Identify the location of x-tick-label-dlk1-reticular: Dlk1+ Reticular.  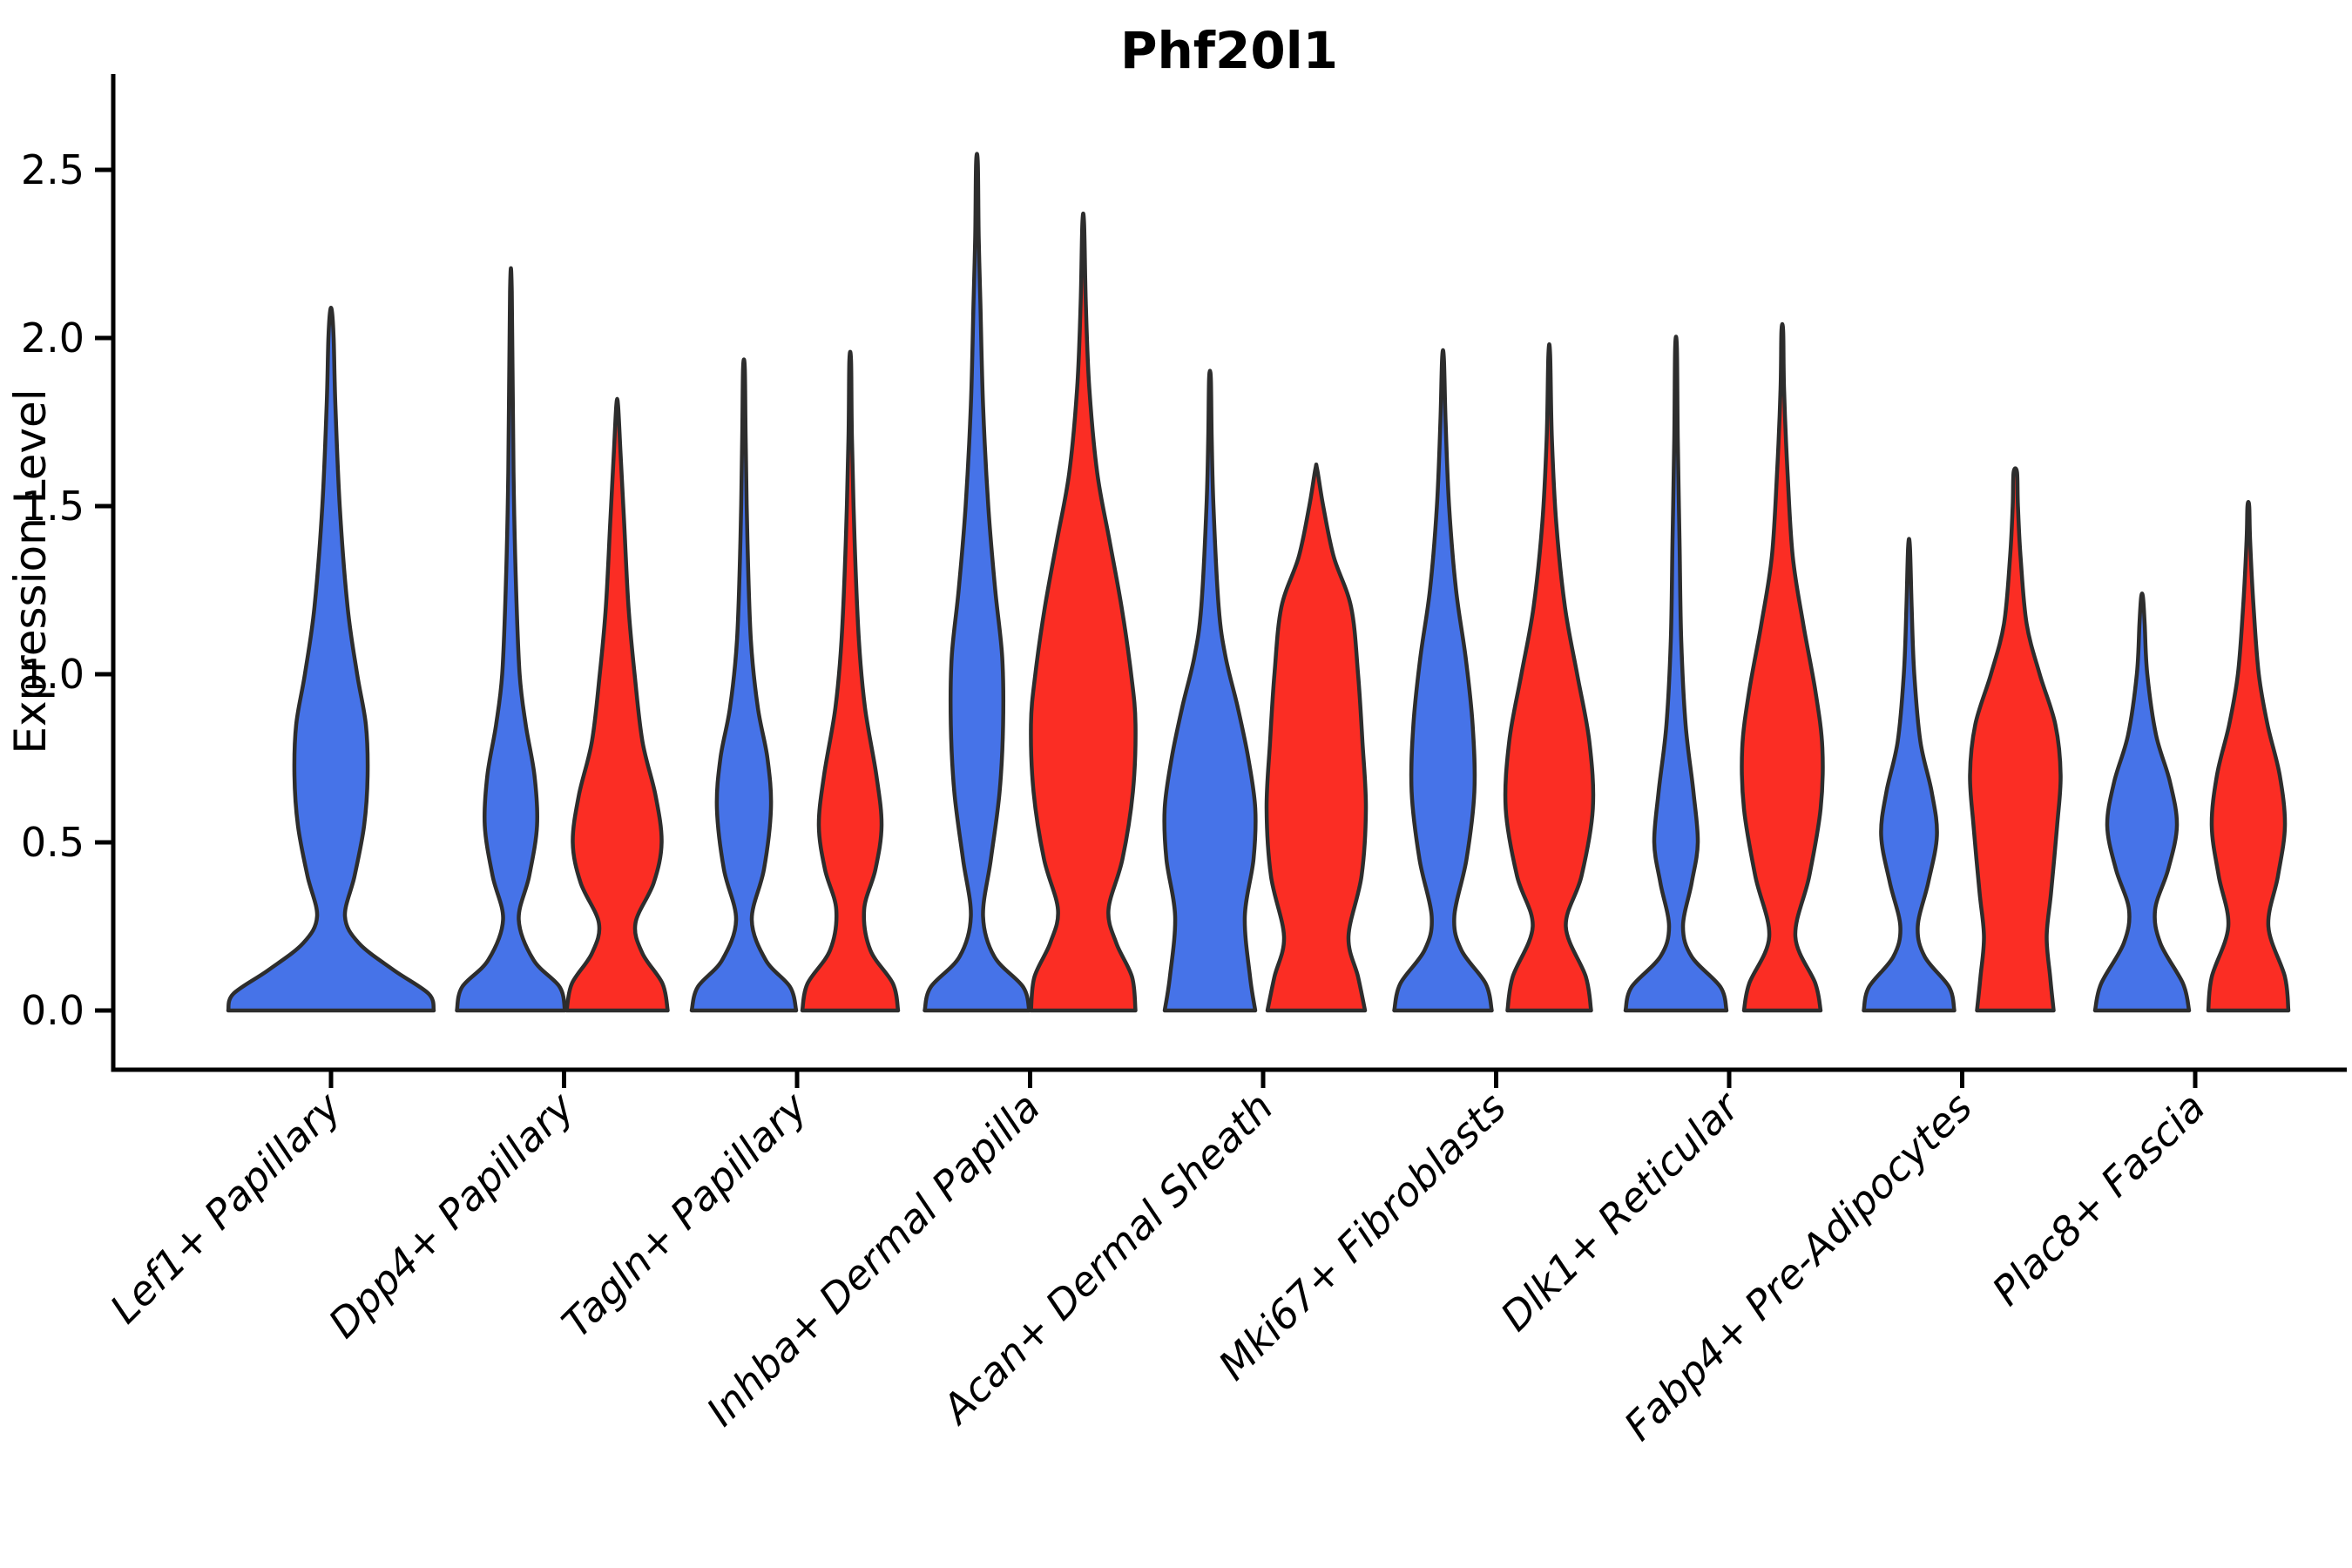
(1620, 1211).